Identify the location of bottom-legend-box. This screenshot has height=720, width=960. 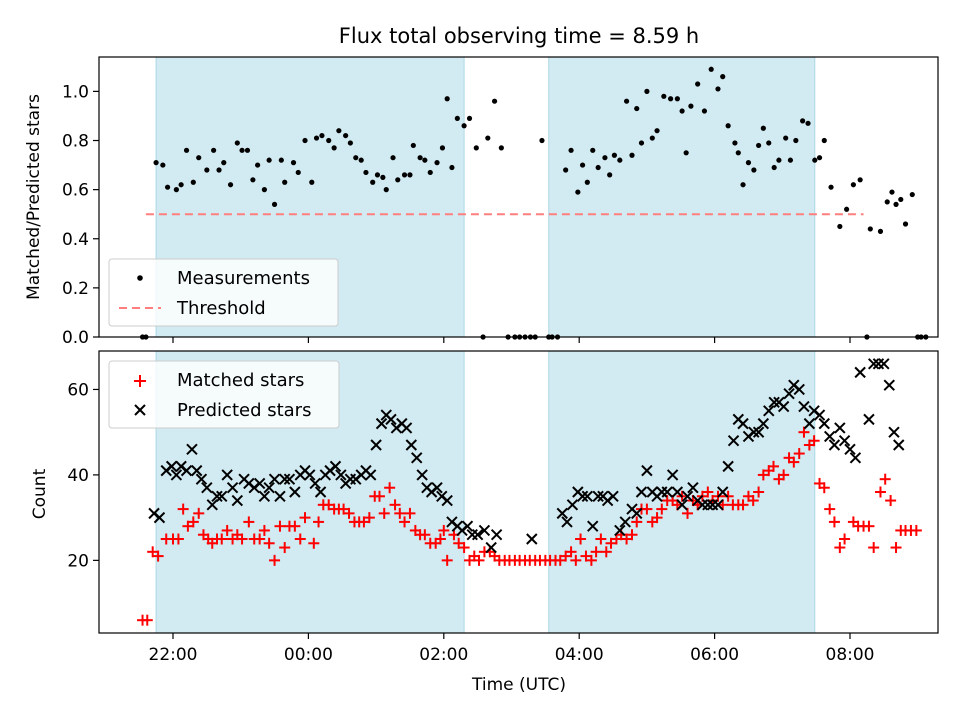
(224, 394).